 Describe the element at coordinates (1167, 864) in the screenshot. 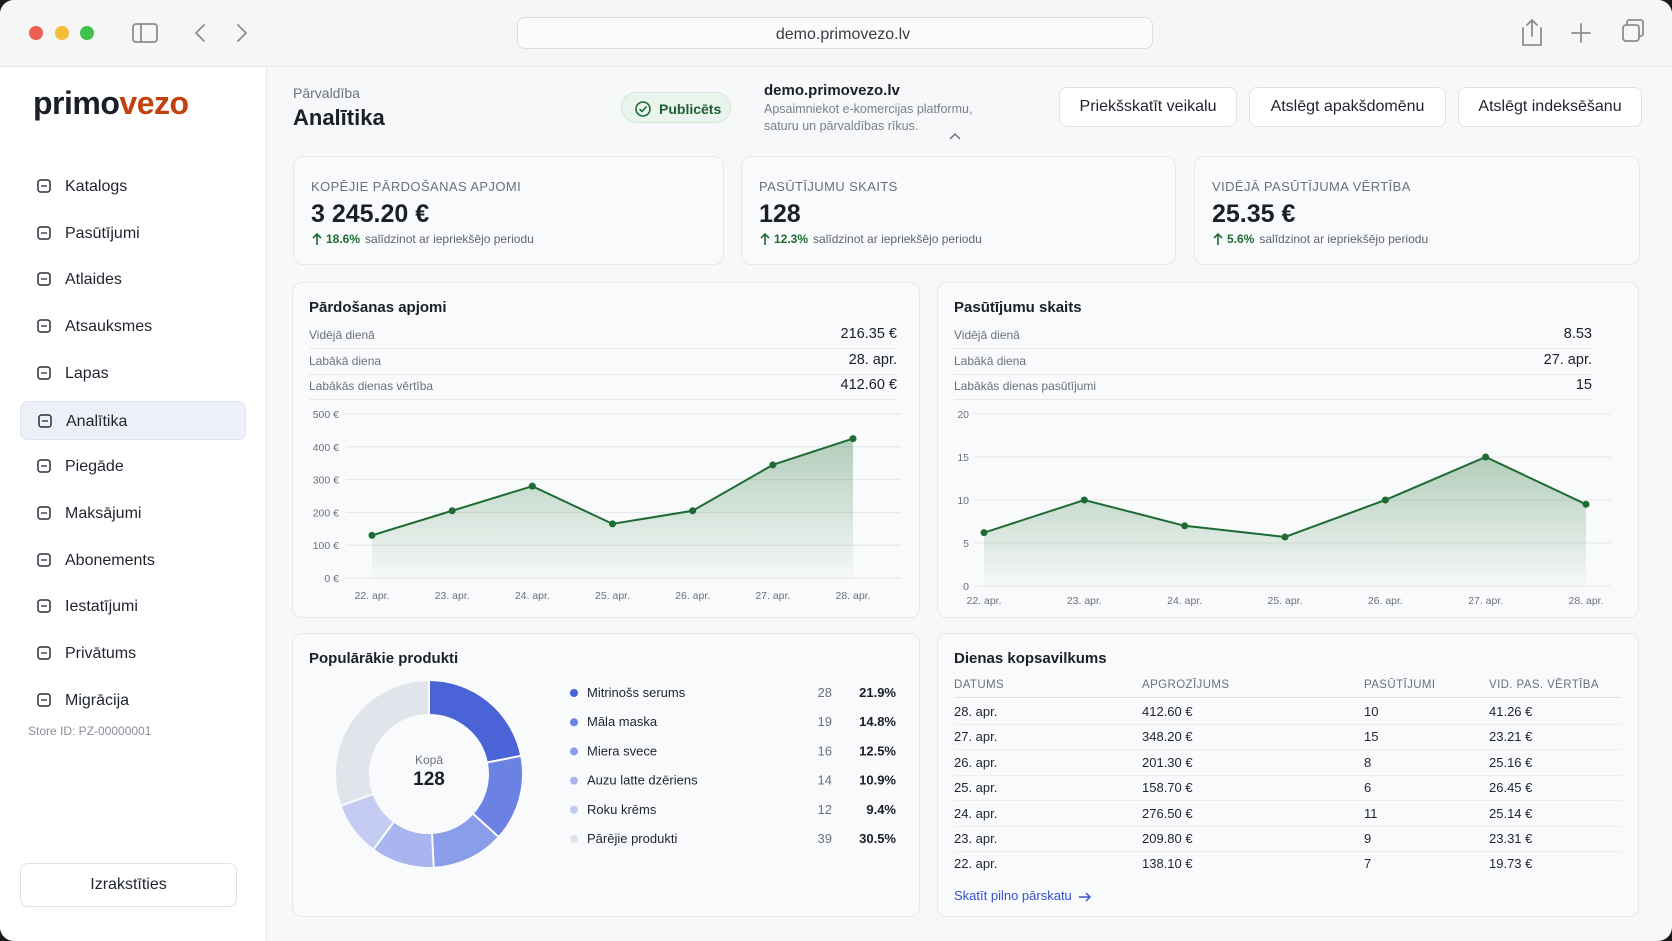

I see `table-cell: 138.10 €` at that location.